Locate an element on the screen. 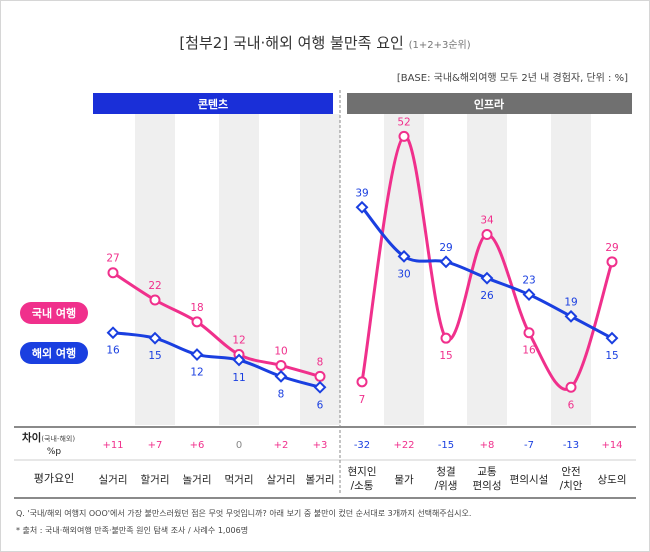 The height and width of the screenshot is (552, 650). data-label-overseas: 19 is located at coordinates (570, 302).